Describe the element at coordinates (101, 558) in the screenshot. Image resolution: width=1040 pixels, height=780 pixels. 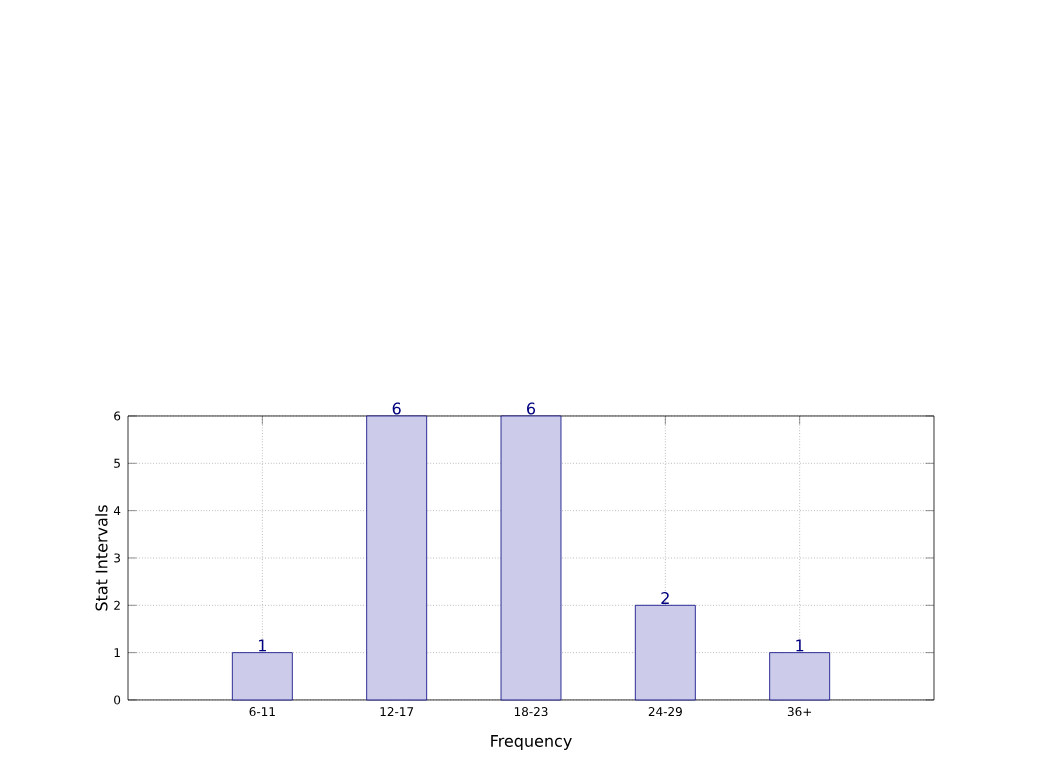
I see `y-axis-title: Stat Intervals` at that location.